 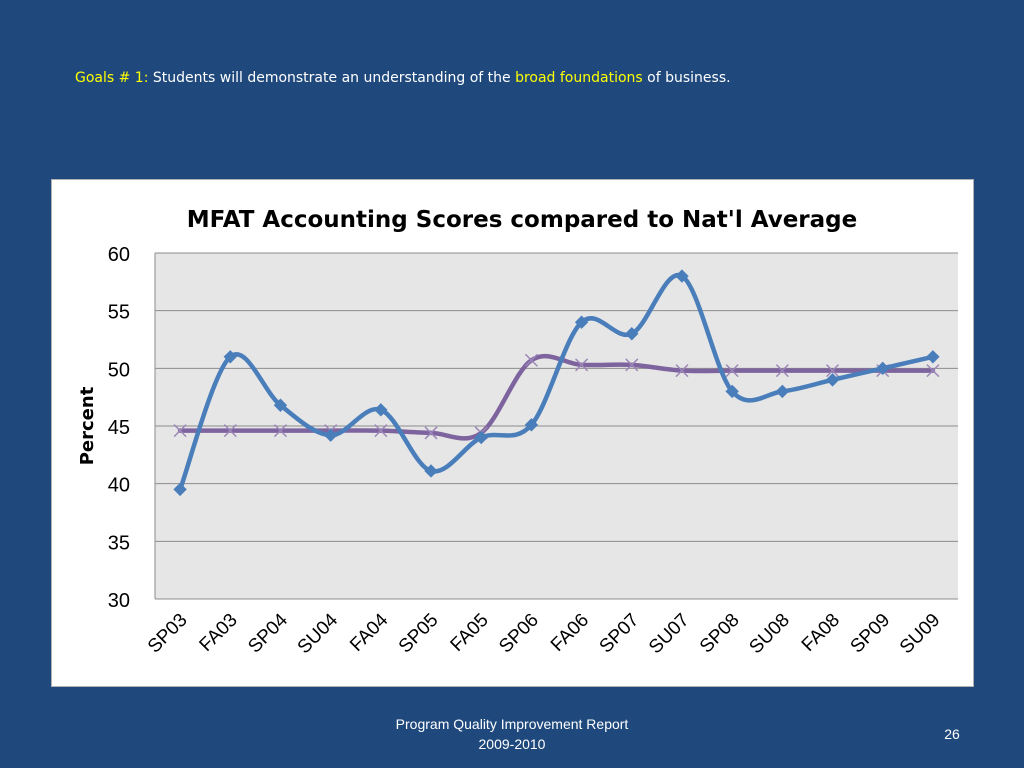 What do you see at coordinates (620, 634) in the screenshot?
I see `x-tick-label: SP07` at bounding box center [620, 634].